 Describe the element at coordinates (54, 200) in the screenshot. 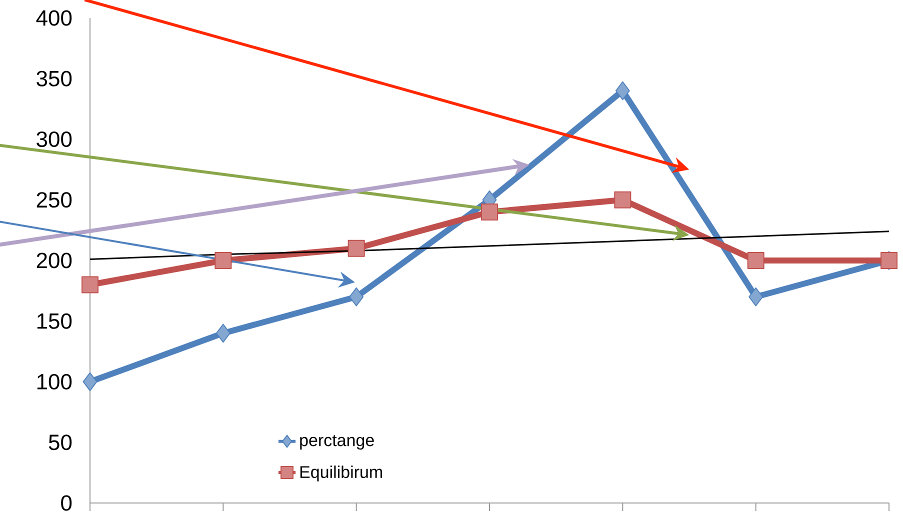

I see `y-tick-label: 250` at that location.